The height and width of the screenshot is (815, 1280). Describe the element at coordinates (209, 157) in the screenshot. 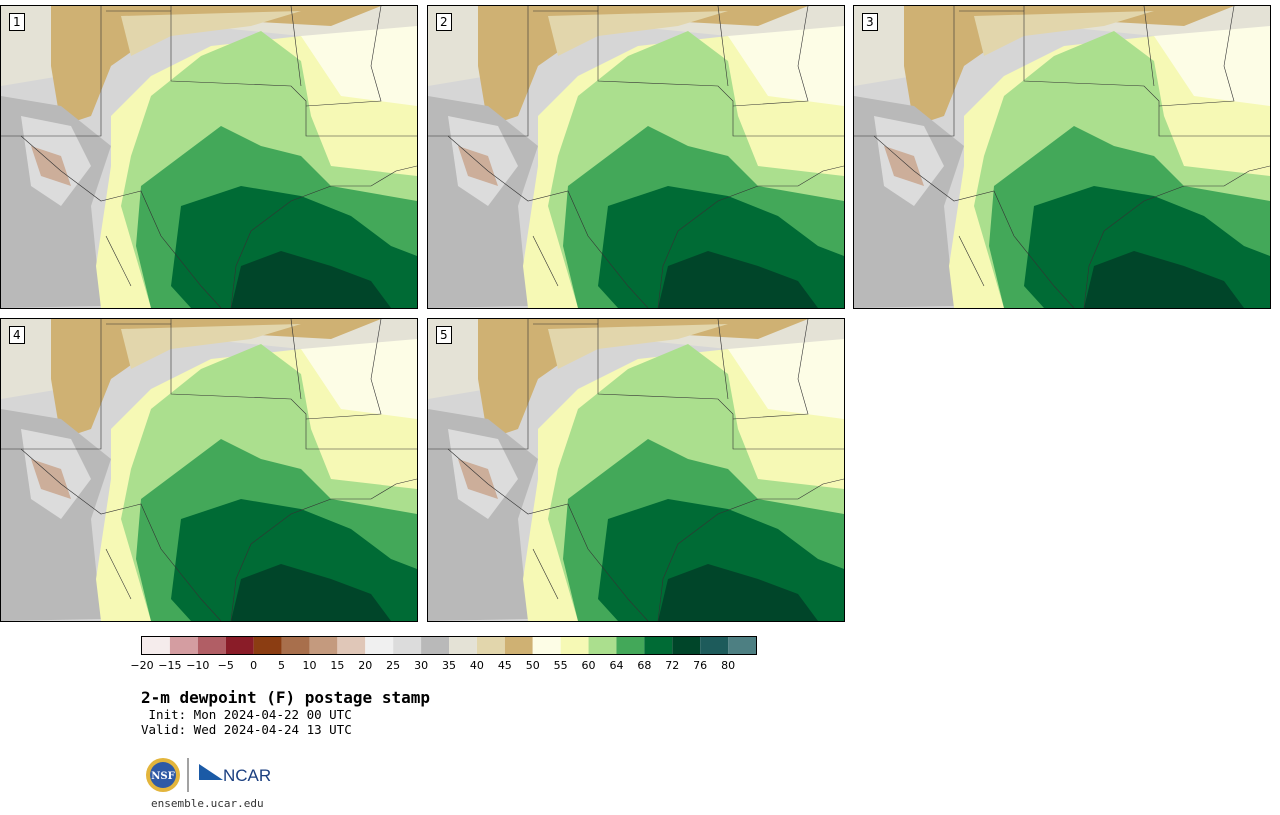

I see `map-panel-1: 1` at that location.